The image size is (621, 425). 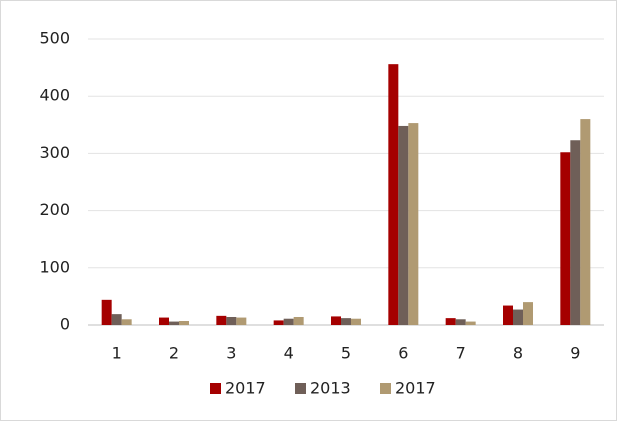 What do you see at coordinates (54, 266) in the screenshot?
I see `y-tick-label: 100` at bounding box center [54, 266].